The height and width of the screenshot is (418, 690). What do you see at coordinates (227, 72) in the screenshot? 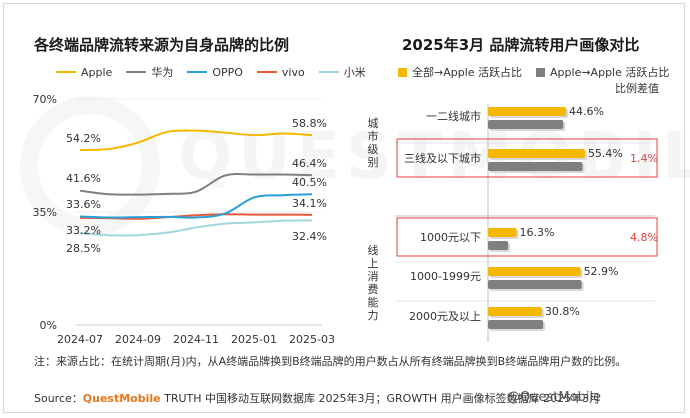
I see `legend-label-oppo: OPPO` at bounding box center [227, 72].